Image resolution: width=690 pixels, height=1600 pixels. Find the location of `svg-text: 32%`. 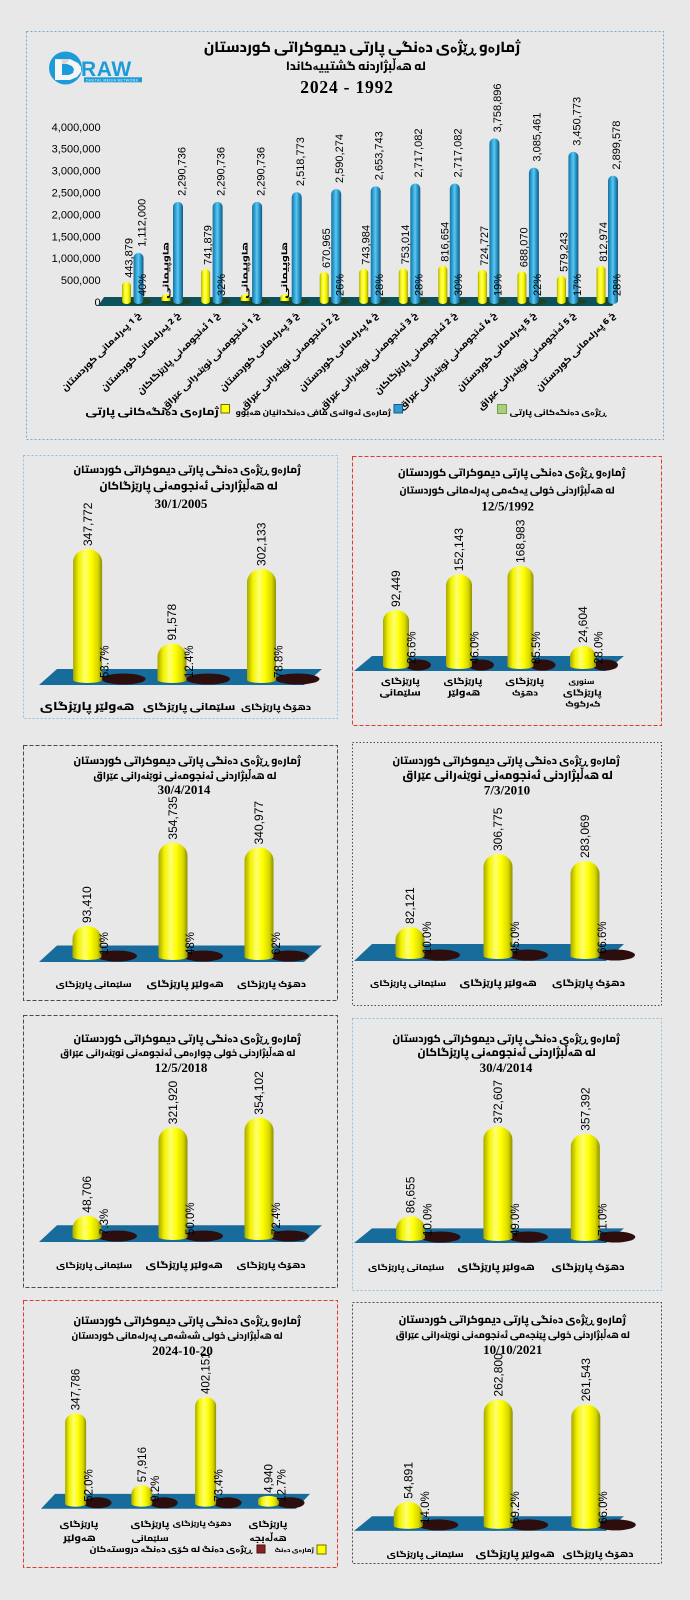

svg-text: 32% is located at coordinates (222, 285).